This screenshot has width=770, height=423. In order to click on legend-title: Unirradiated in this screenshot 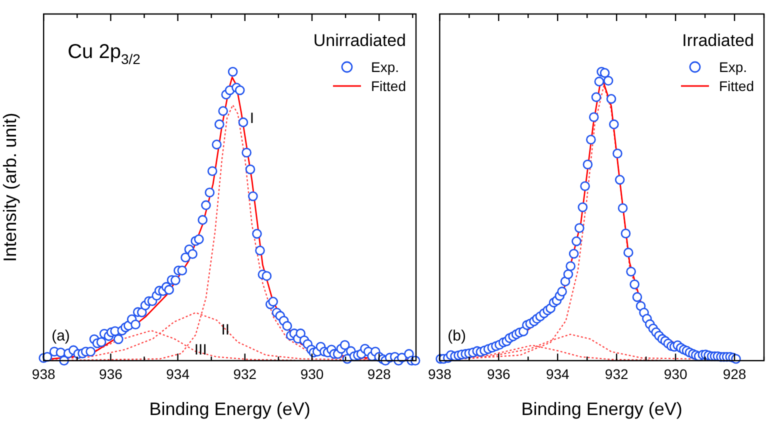, I will do `click(359, 40)`.